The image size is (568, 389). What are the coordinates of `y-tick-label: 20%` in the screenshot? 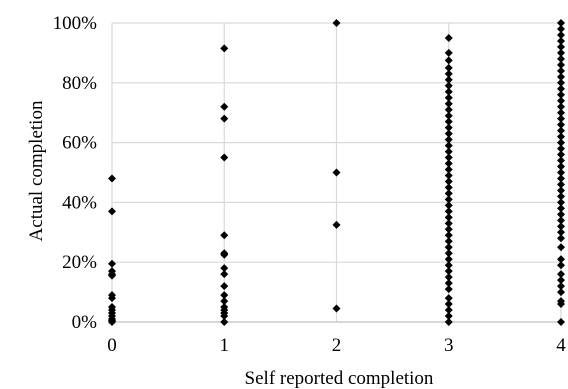 It's located at (79, 262).